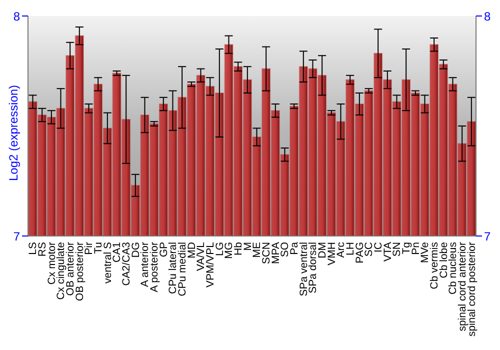 The image size is (500, 350). Describe the element at coordinates (276, 253) in the screenshot. I see `x-tick-label: MPA` at that location.